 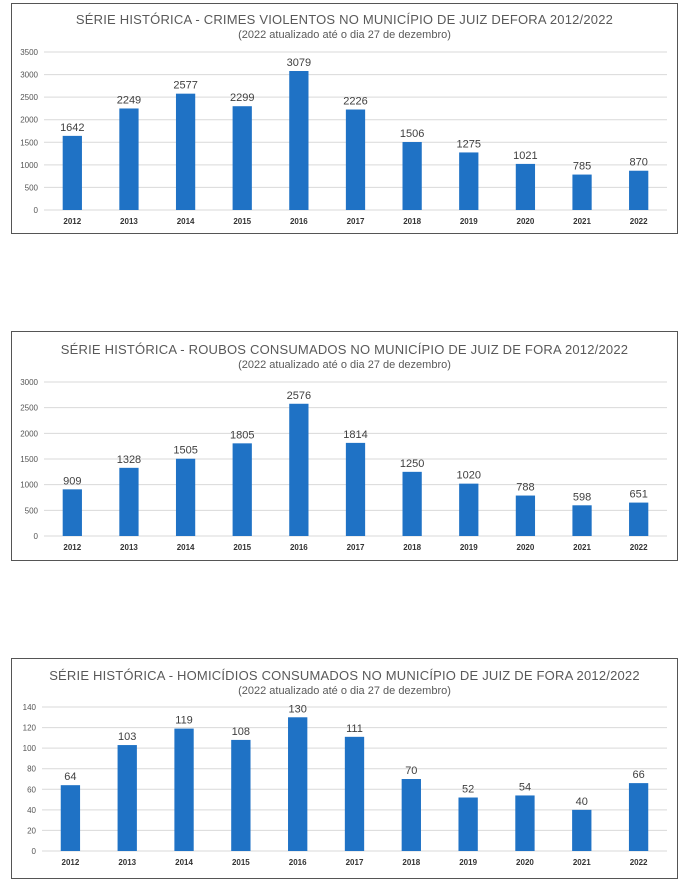 What do you see at coordinates (412, 134) in the screenshot?
I see `data-label: 1506` at bounding box center [412, 134].